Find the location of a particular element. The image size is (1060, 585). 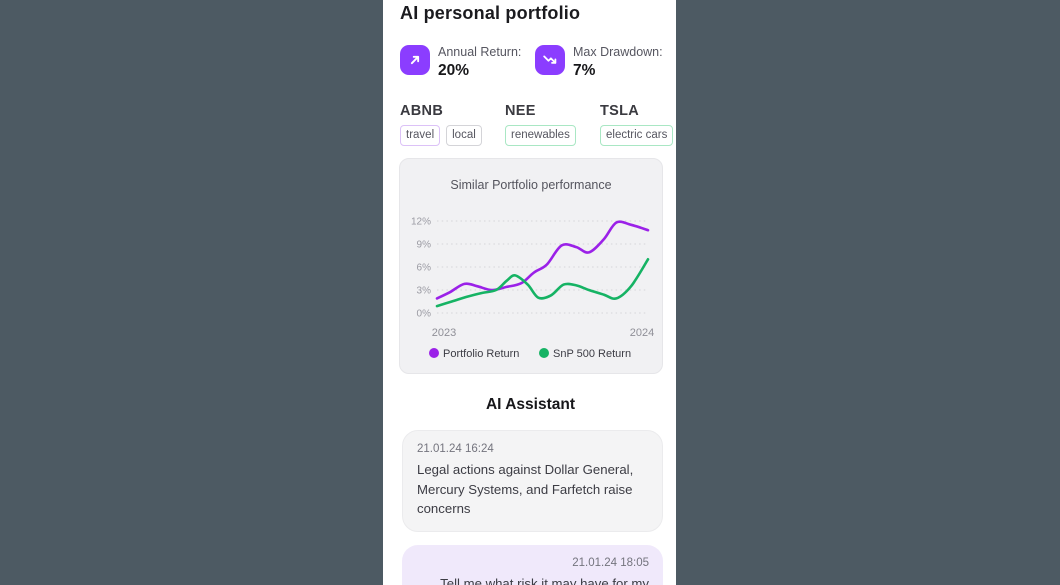

stats-row: Annual Return: 20% Max Drawdown: 7% is located at coordinates (538, 62).